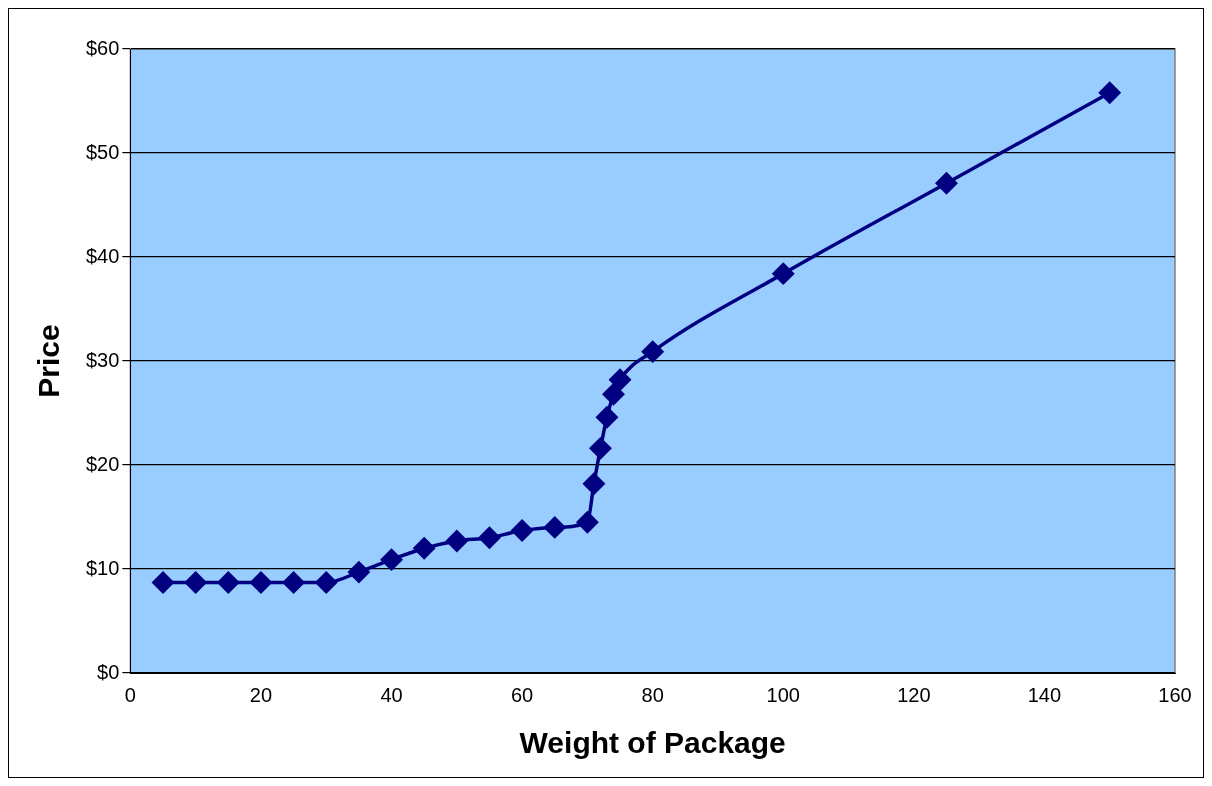  I want to click on y-axis-title: Price, so click(49, 361).